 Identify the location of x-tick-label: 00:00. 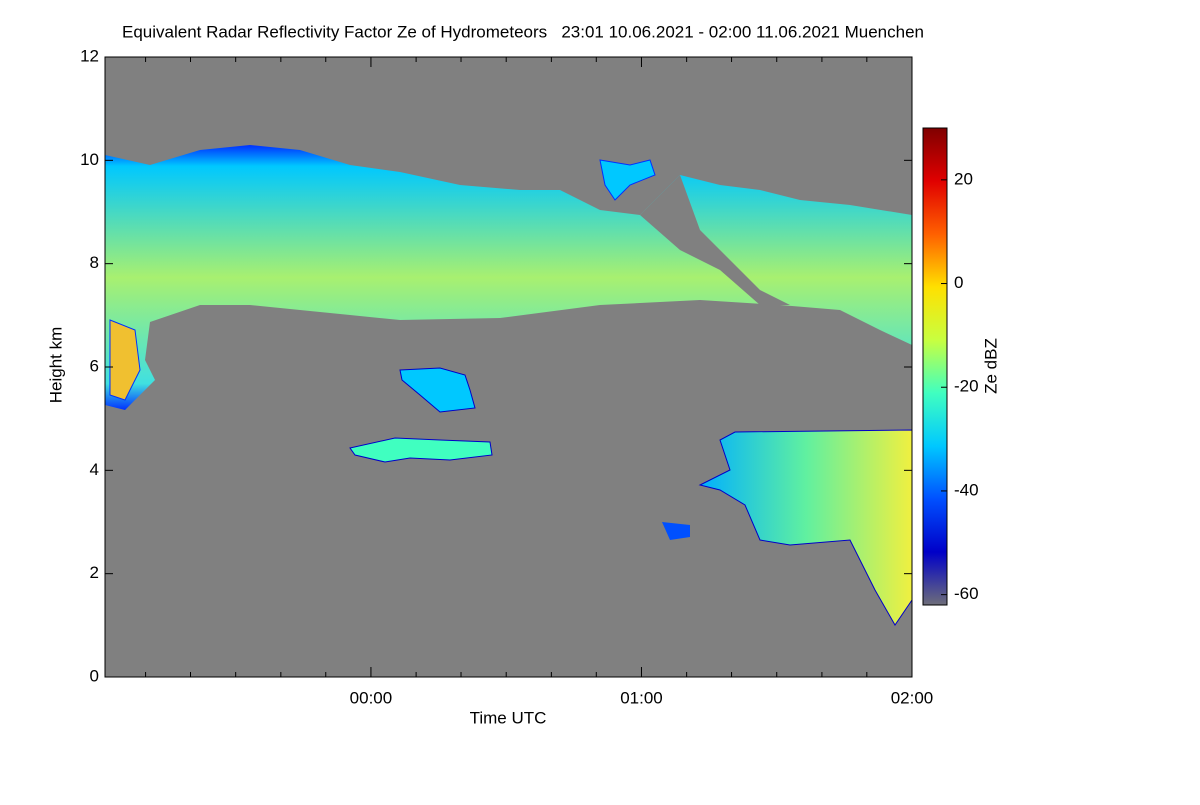
(371, 697).